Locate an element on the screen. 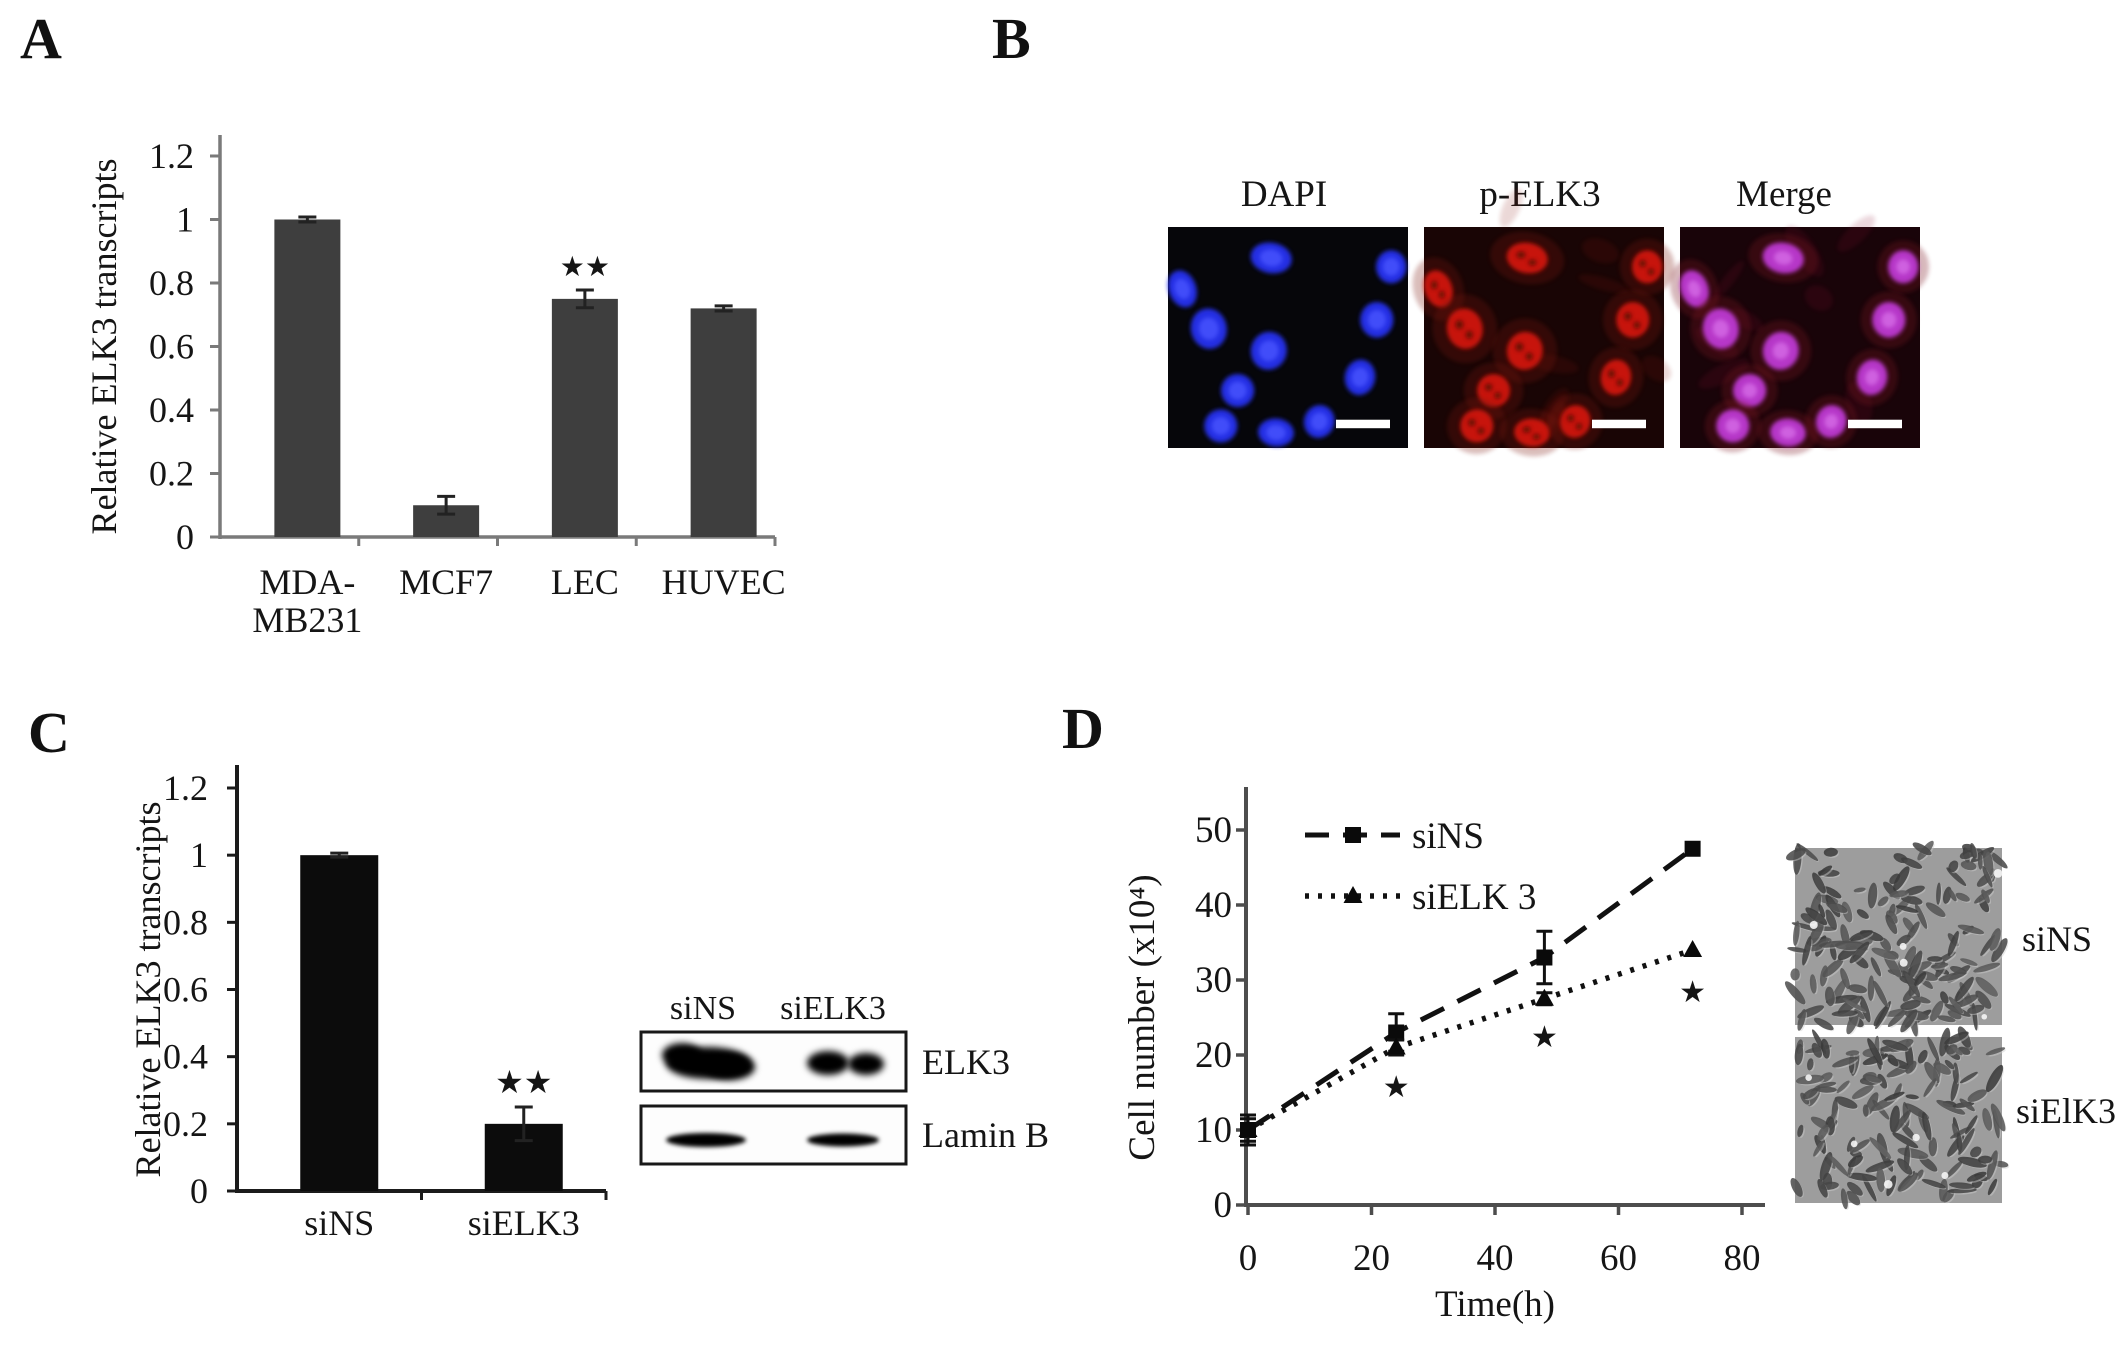  p-elk3-micrograph is located at coordinates (1543, 322).